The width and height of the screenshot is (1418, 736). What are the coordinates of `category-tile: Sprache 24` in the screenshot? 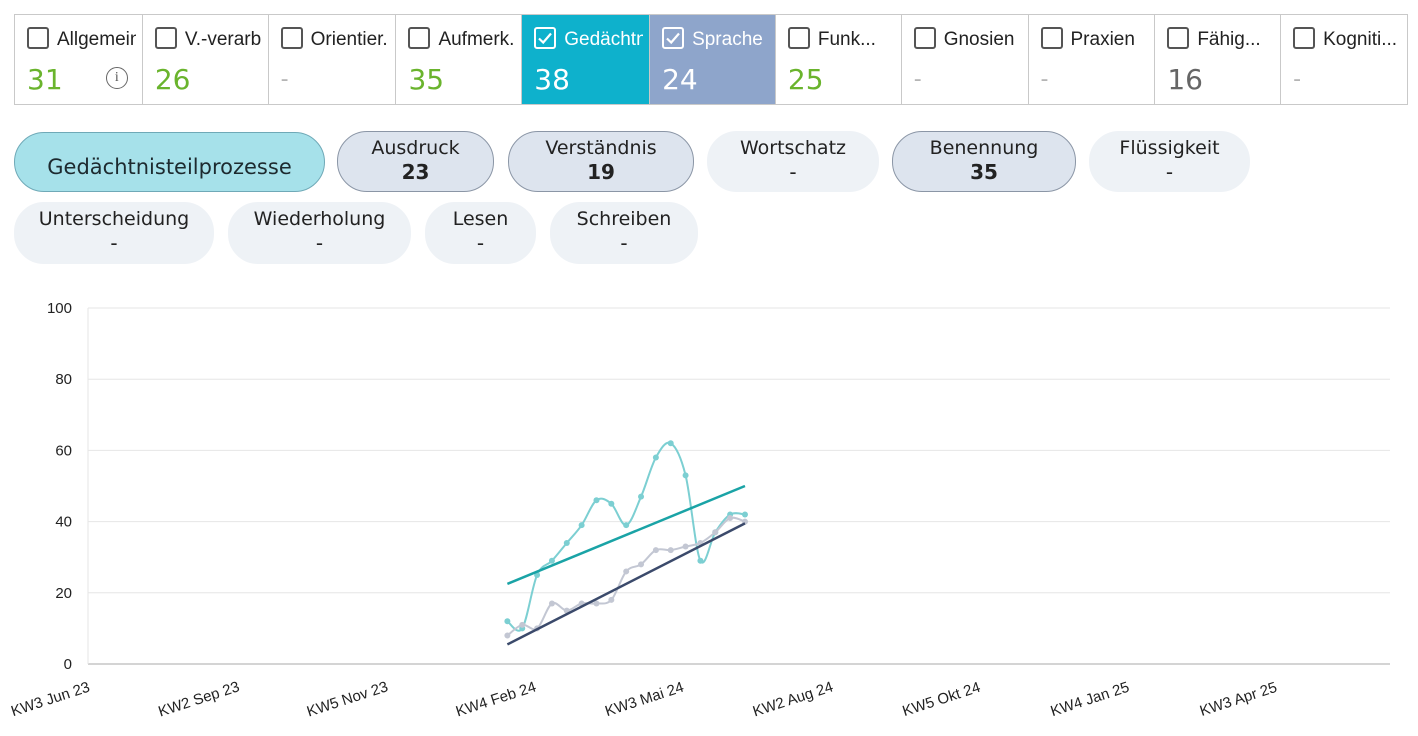 It's located at (713, 59).